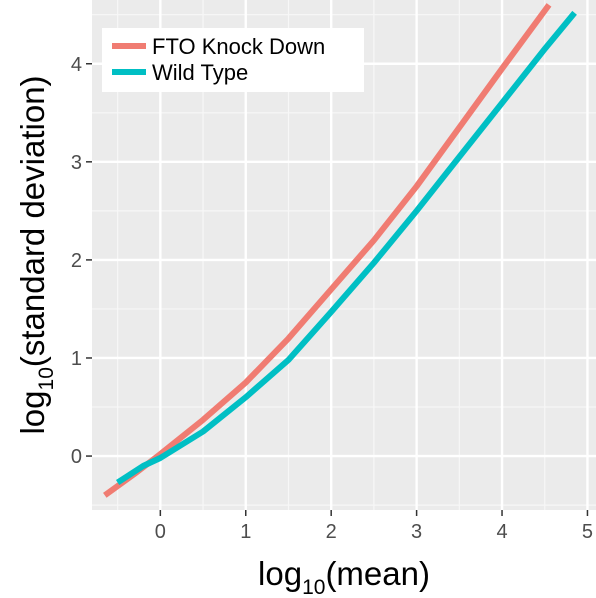  Describe the element at coordinates (46, 378) in the screenshot. I see `y-axis-title-subscript: 10` at that location.